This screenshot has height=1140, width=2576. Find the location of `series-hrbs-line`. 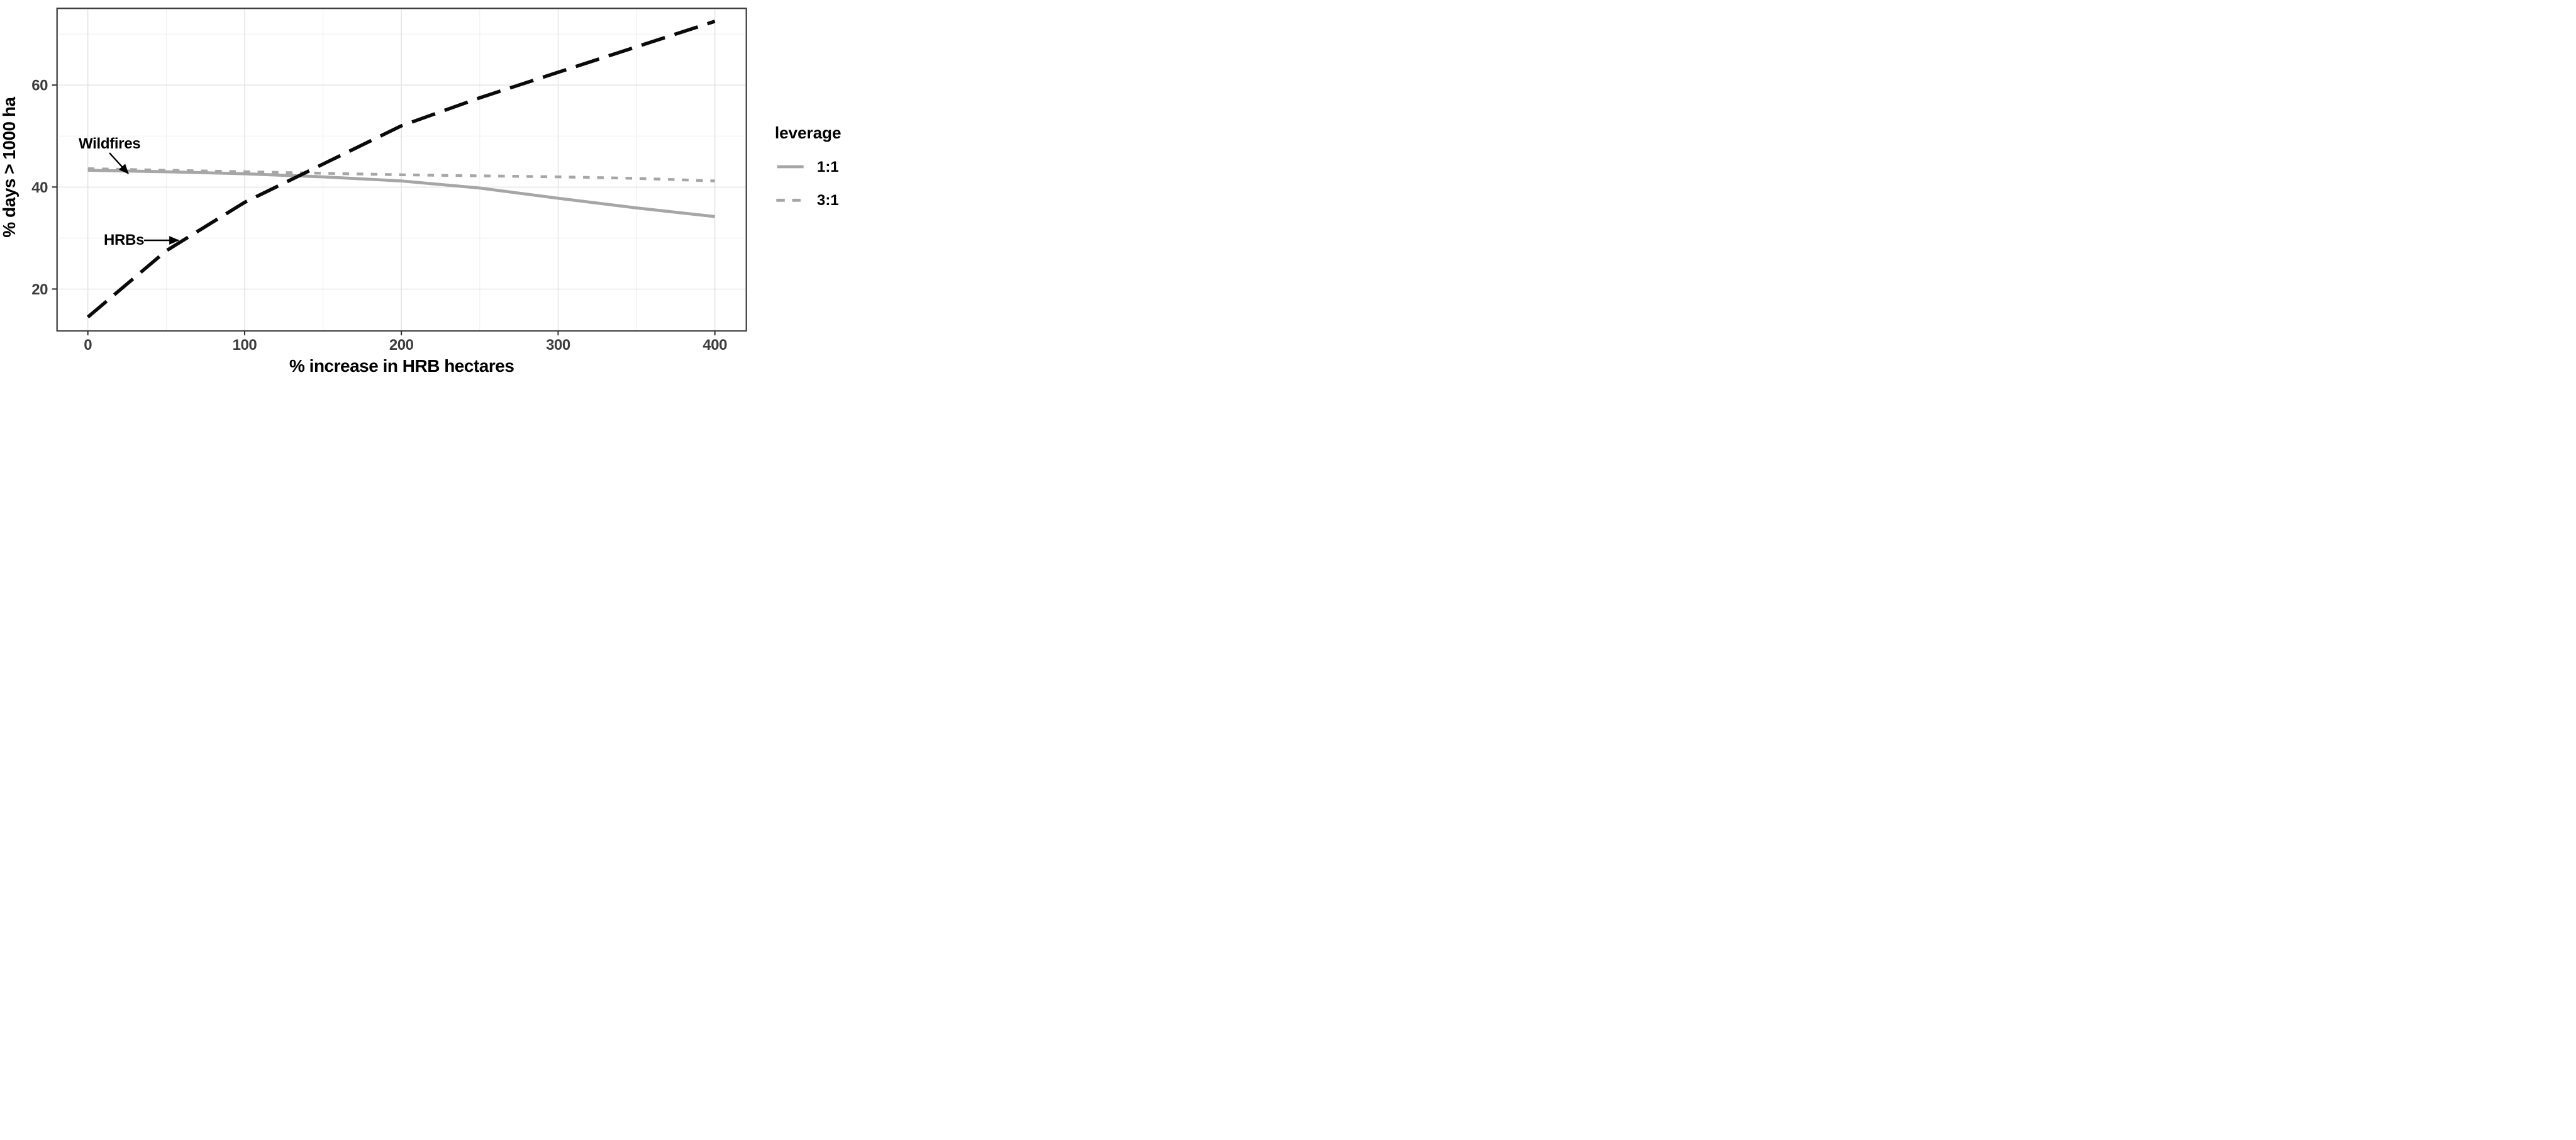

series-hrbs-line is located at coordinates (401, 170).